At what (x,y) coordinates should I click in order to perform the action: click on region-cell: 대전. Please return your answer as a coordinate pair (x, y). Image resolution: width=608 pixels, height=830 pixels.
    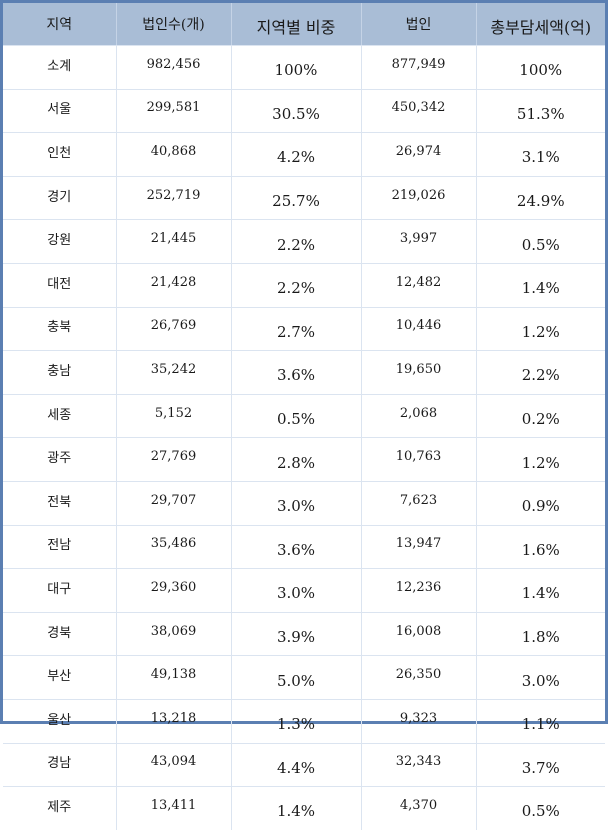
    Looking at the image, I should click on (60, 285).